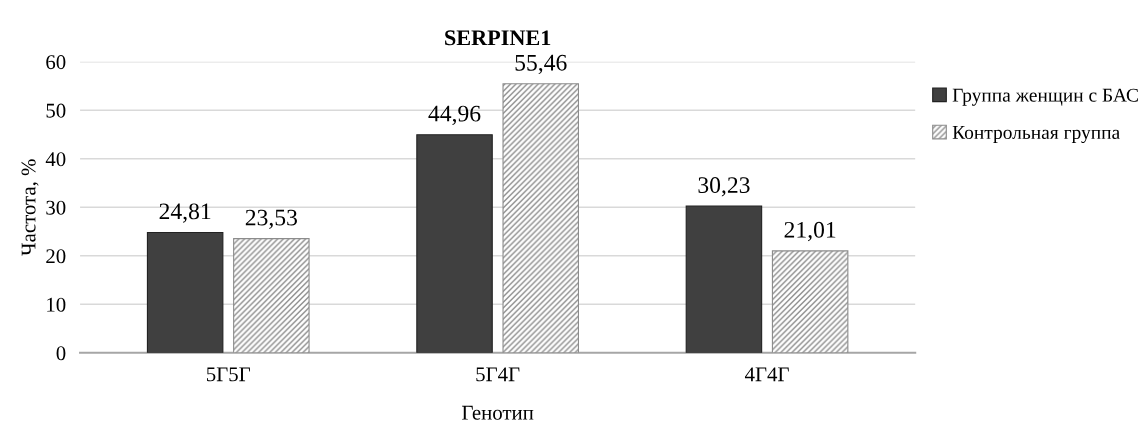 This screenshot has width=1144, height=441. What do you see at coordinates (30, 207) in the screenshot?
I see `y-axis-title: Частота, %` at bounding box center [30, 207].